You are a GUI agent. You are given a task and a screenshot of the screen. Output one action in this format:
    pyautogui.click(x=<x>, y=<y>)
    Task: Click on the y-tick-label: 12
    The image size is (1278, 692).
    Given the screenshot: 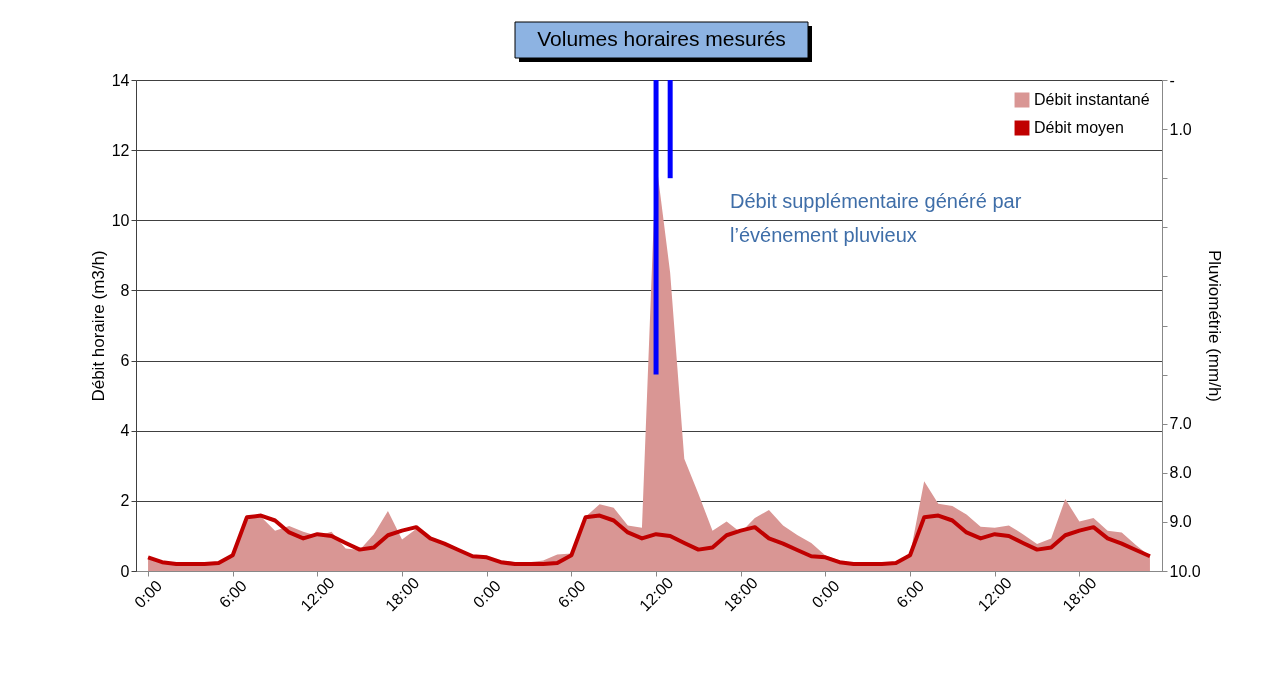 What is the action you would take?
    pyautogui.click(x=120, y=150)
    